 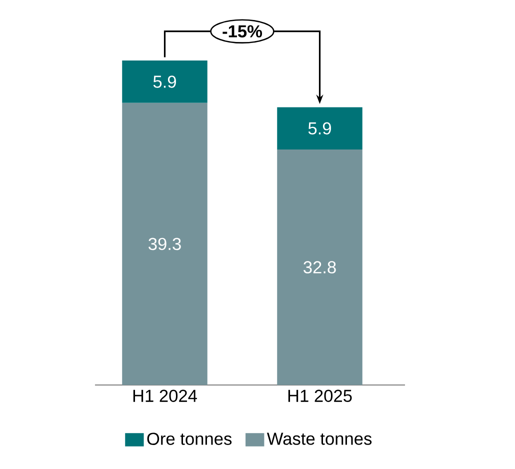 I want to click on text: -15%, so click(x=242, y=31).